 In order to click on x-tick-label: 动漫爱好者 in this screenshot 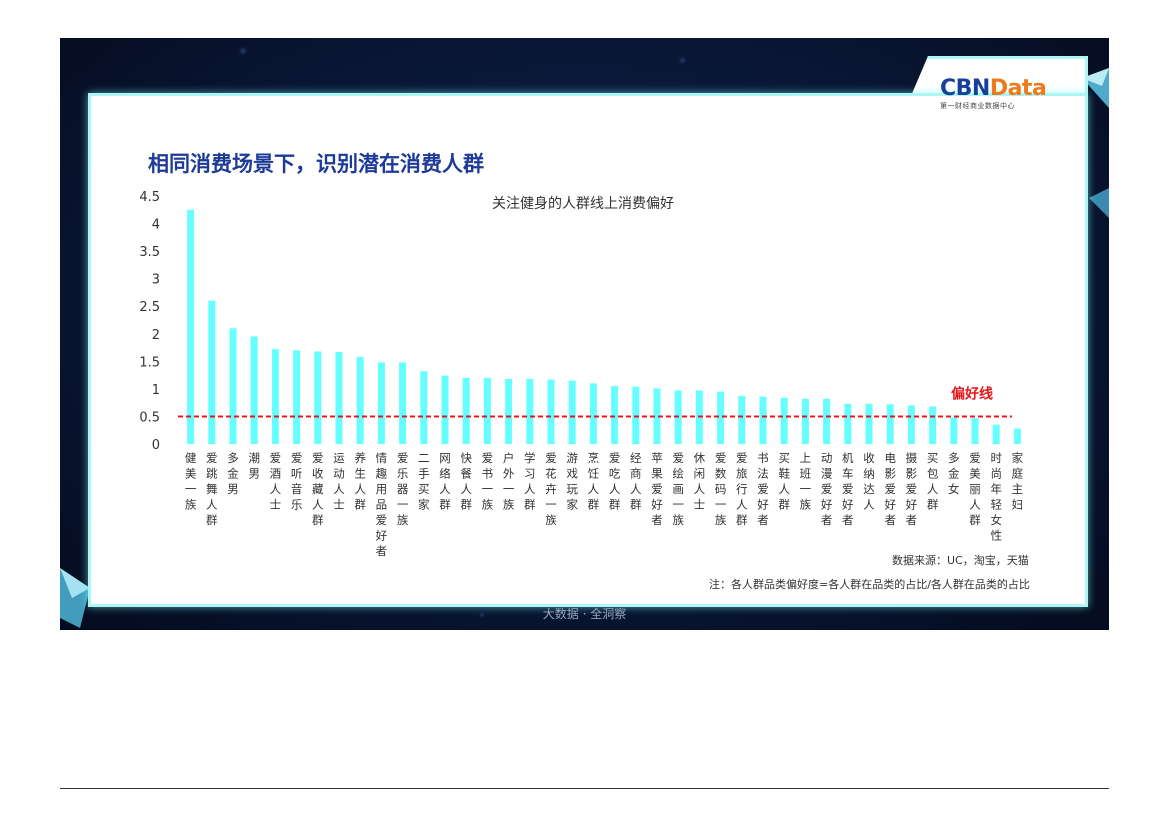, I will do `click(827, 489)`.